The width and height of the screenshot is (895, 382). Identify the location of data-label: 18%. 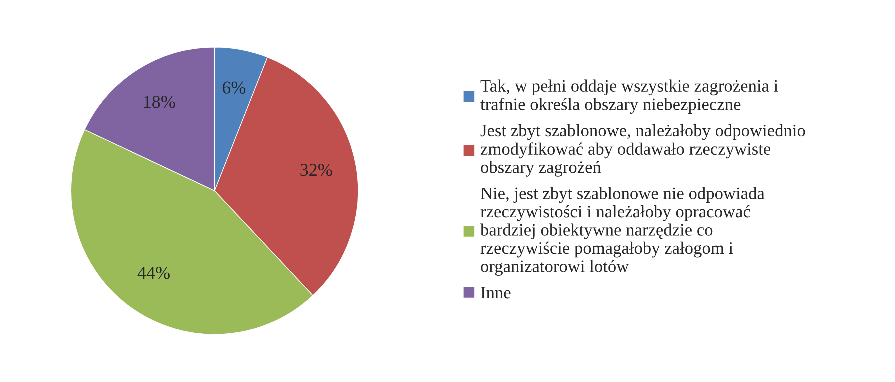
(160, 102).